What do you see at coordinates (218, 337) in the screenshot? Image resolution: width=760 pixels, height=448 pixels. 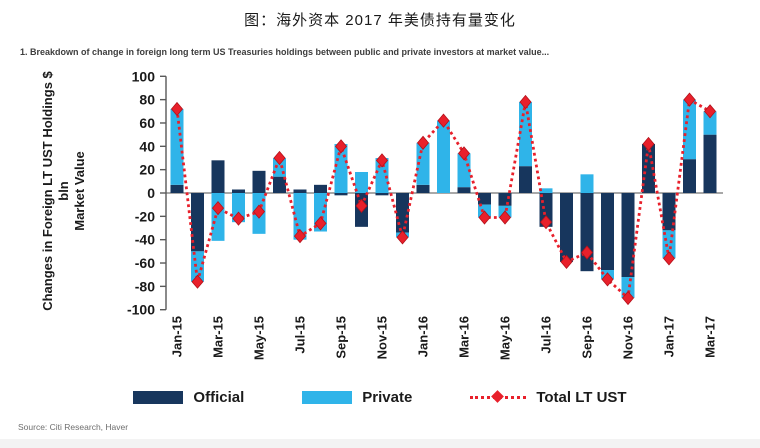 I see `x-tick-label: Mar-15` at bounding box center [218, 337].